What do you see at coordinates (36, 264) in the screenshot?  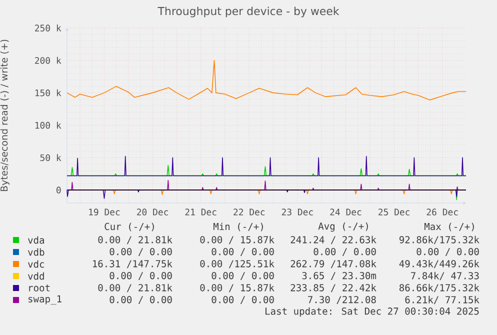 I see `legend-label: vdc` at bounding box center [36, 264].